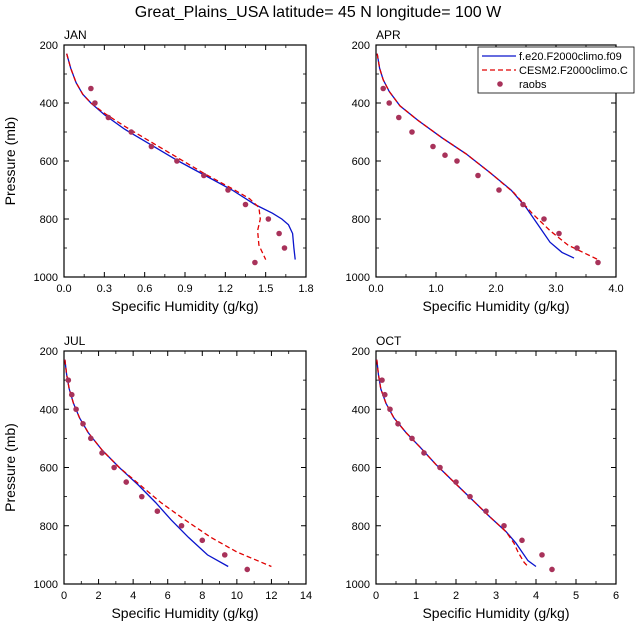 The image size is (637, 639). Describe the element at coordinates (435, 289) in the screenshot. I see `x-tick-label: 1.0` at that location.